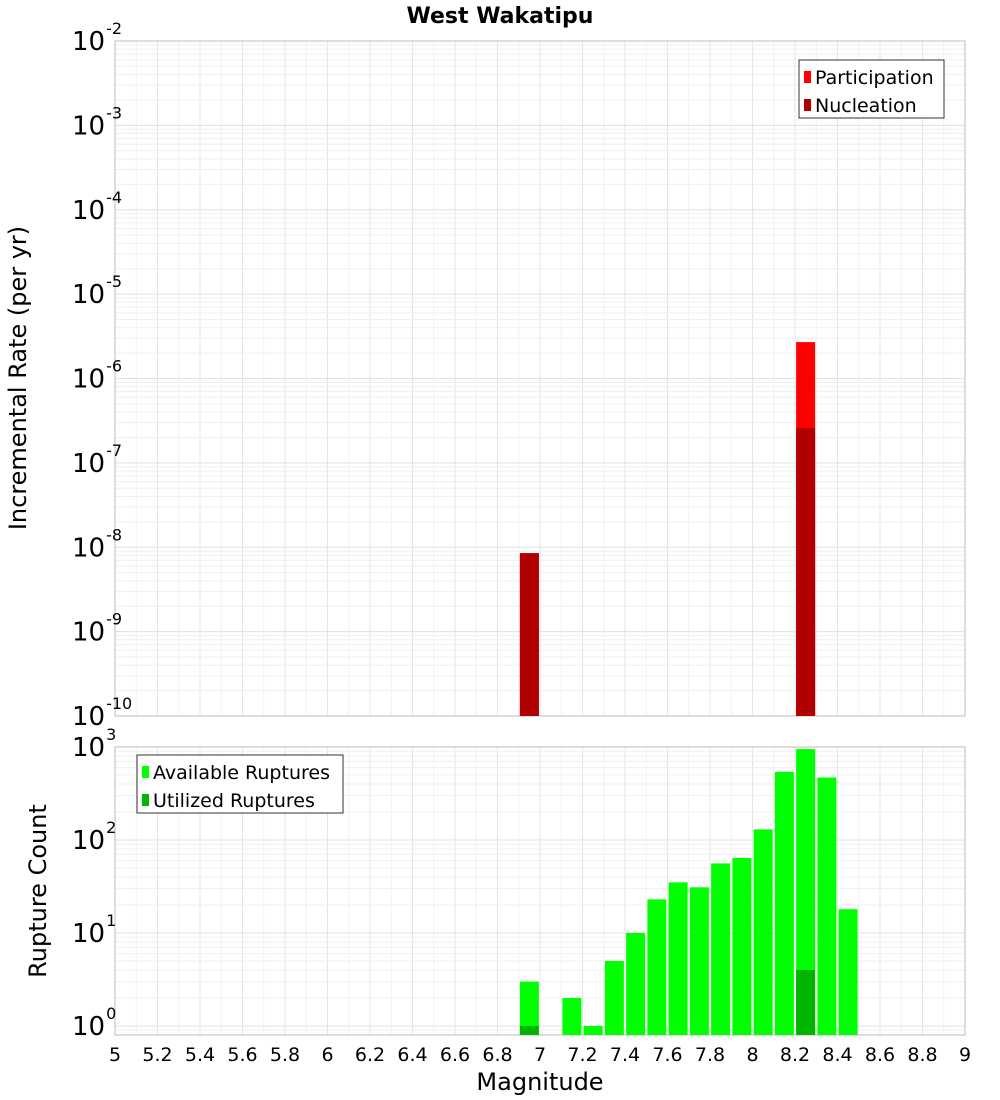 The width and height of the screenshot is (1000, 1100). I want to click on y-tick-exponent: -2, so click(114, 28).